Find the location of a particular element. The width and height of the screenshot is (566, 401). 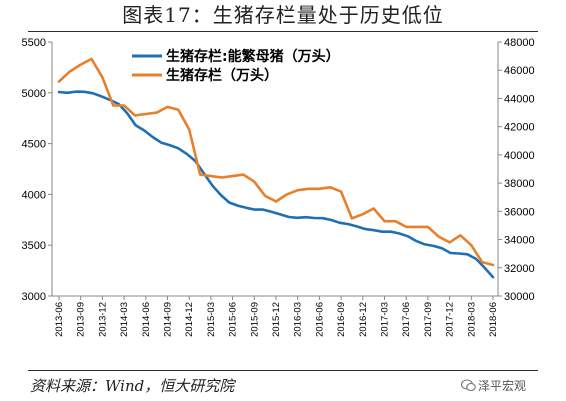

x-tick-label: 2018-03 is located at coordinates (471, 319).